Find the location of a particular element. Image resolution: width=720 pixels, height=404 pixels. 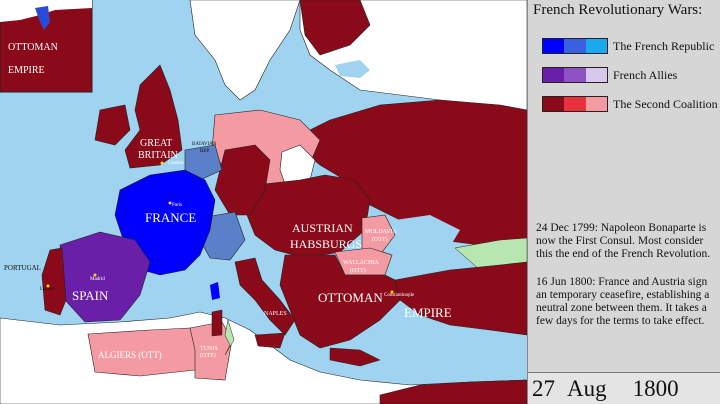

legend-swatch-french-allies is located at coordinates (575, 75).